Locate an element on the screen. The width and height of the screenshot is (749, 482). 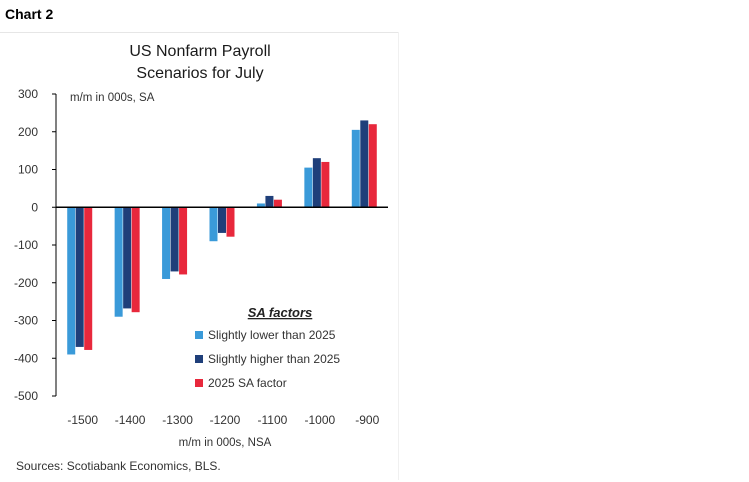
y-tick-label: -500 is located at coordinates (26, 396).